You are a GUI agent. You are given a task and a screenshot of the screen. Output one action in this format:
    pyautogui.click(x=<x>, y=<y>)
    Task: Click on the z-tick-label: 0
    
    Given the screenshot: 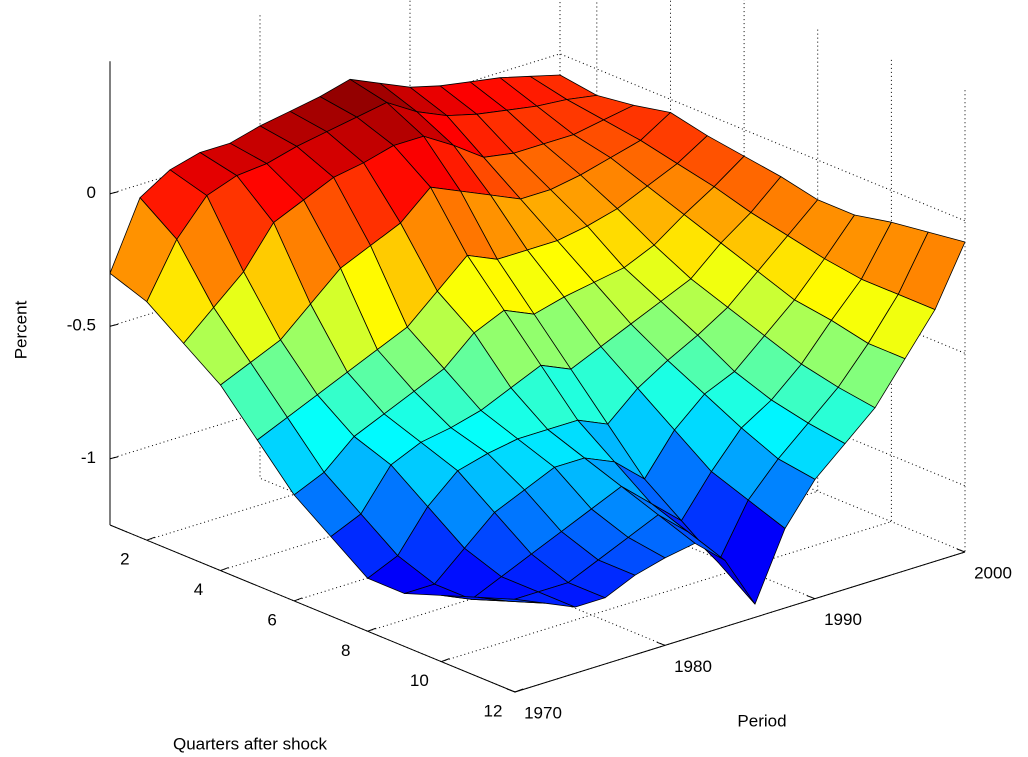 What is the action you would take?
    pyautogui.click(x=91, y=192)
    